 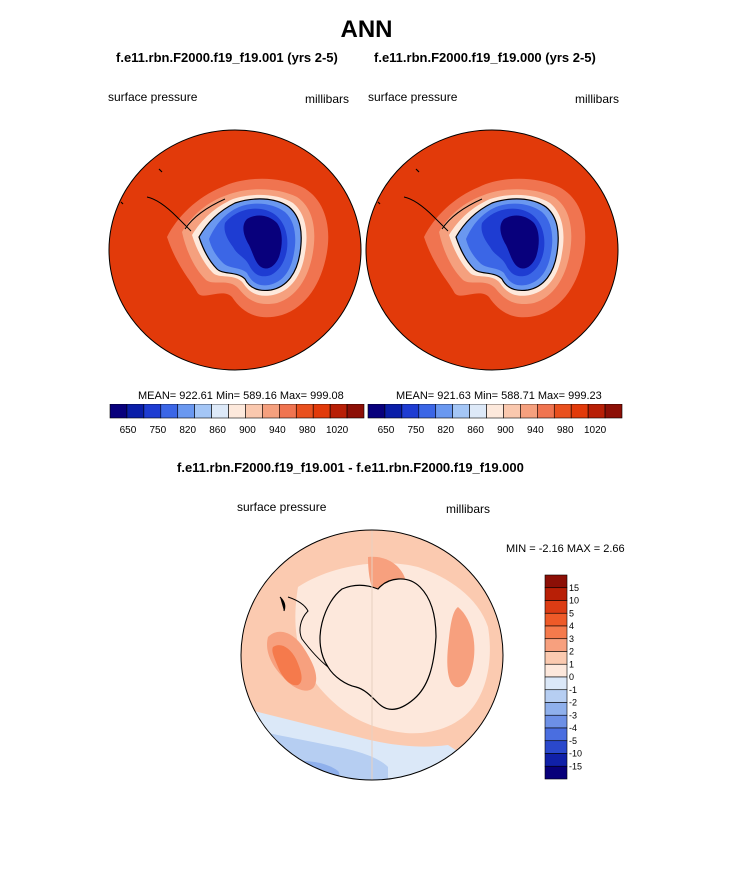 What do you see at coordinates (573, 703) in the screenshot?
I see `diff-colorbar-label: -2` at bounding box center [573, 703].